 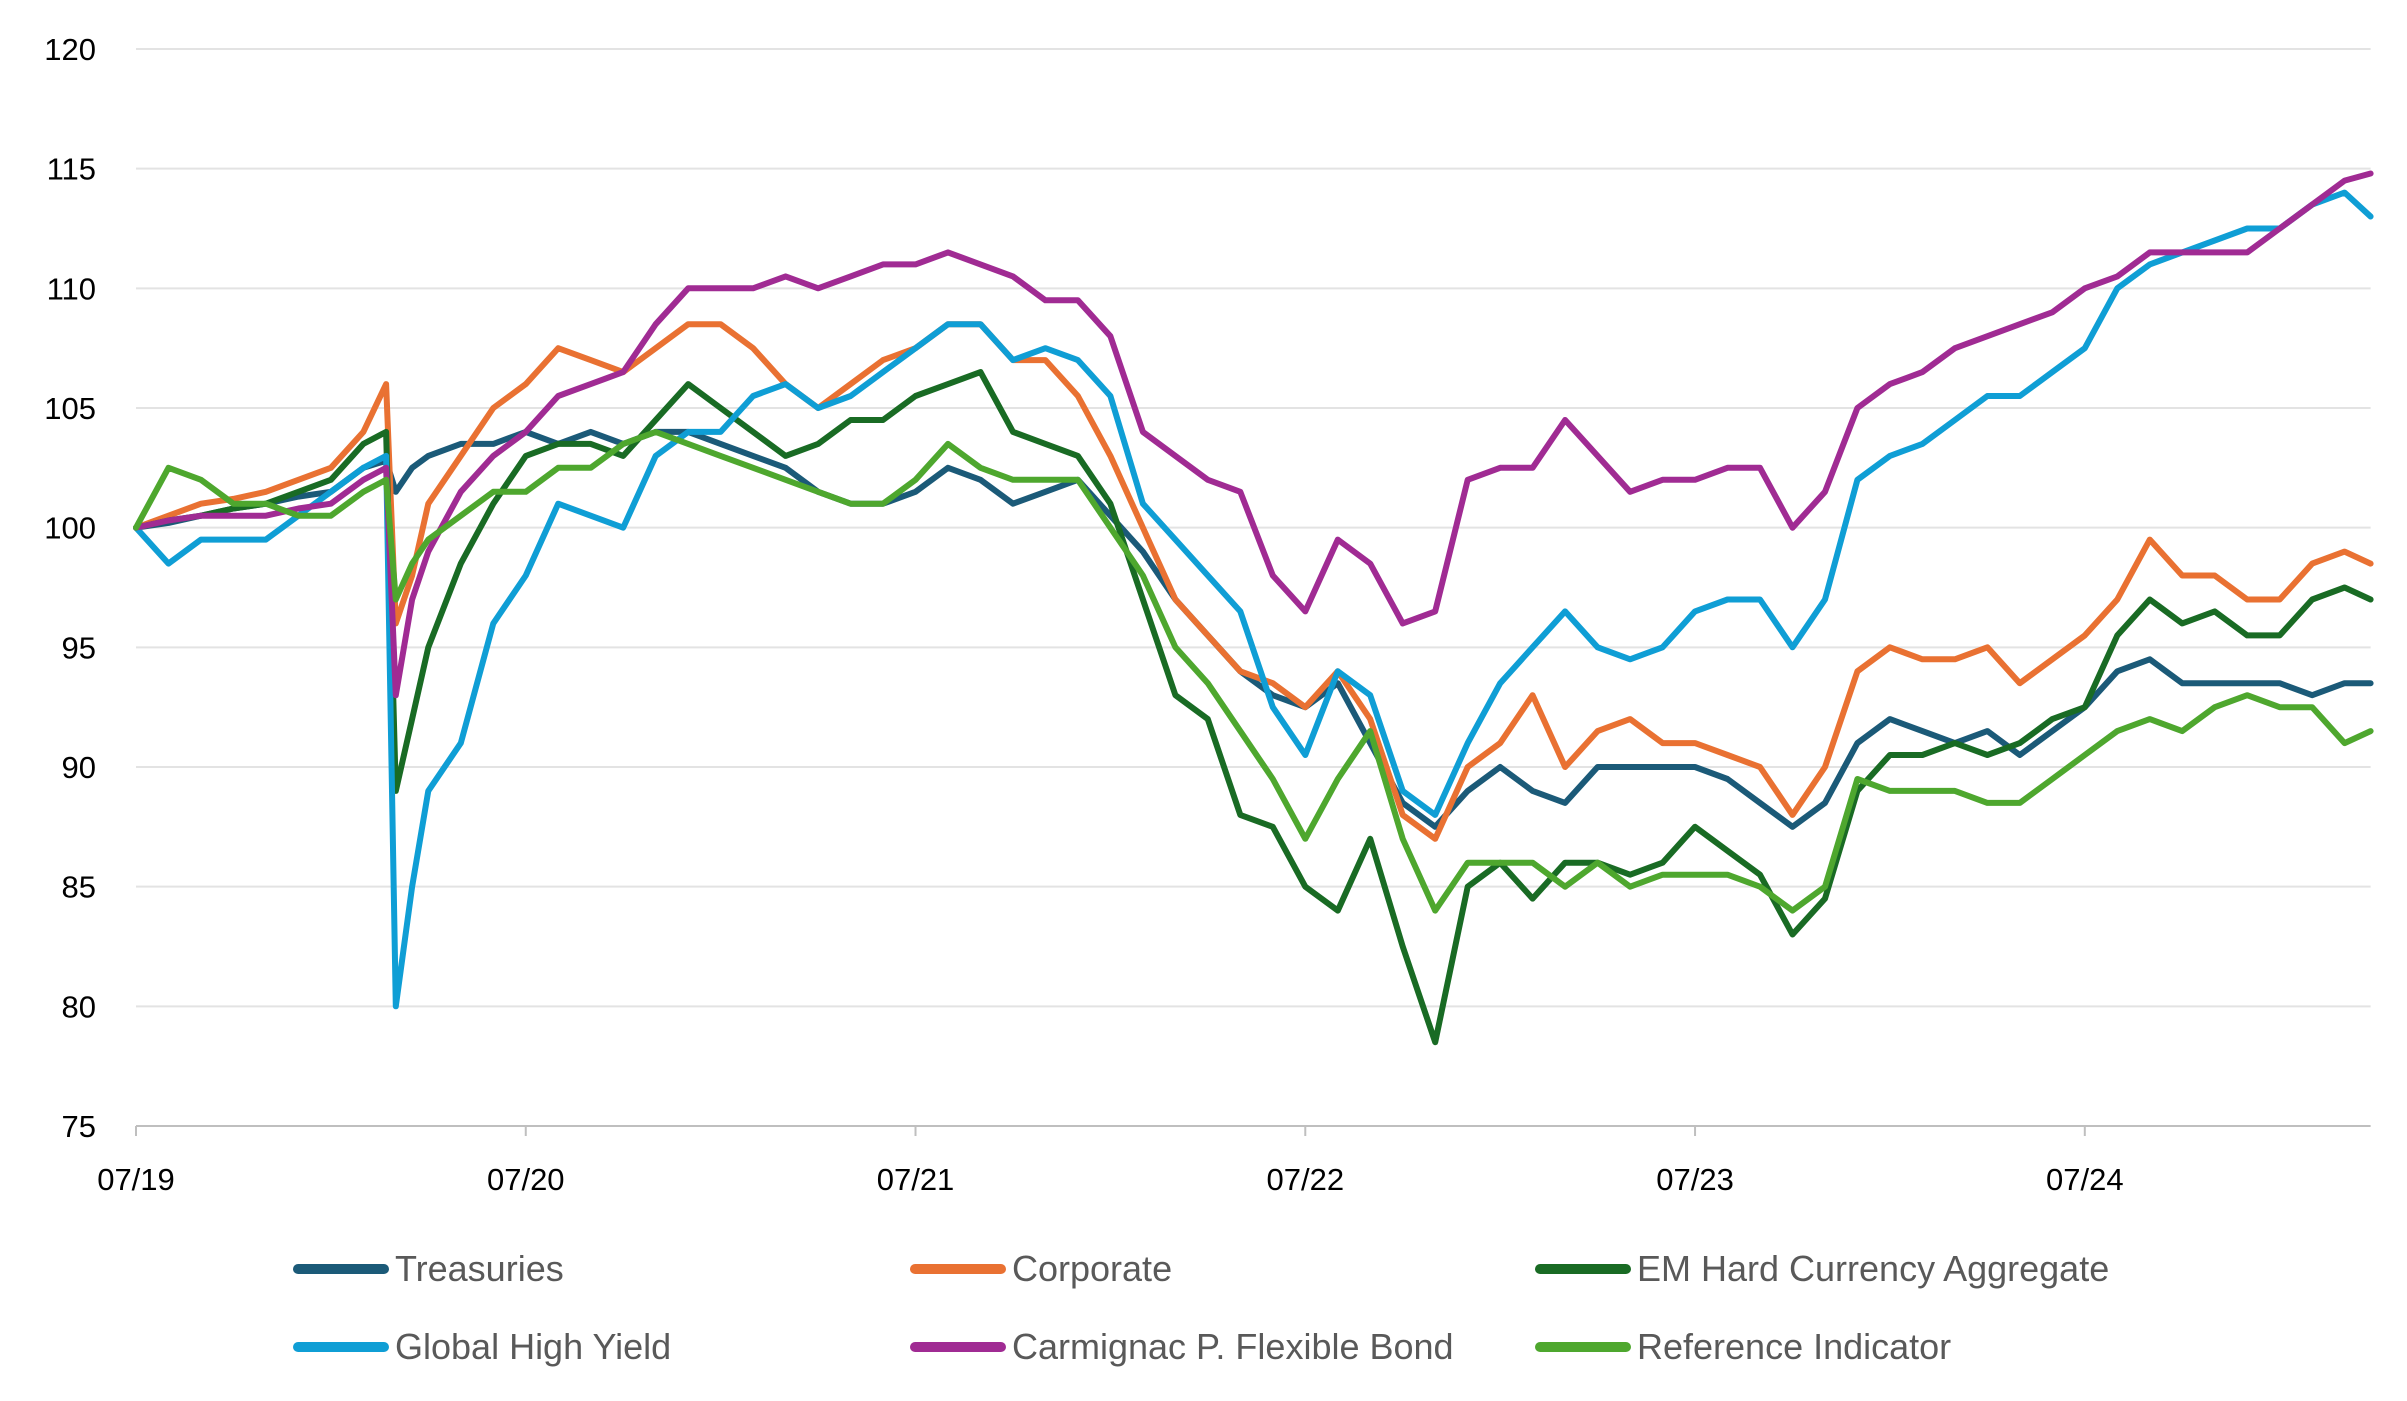 What do you see at coordinates (71, 288) in the screenshot?
I see `y-tick-label: 110` at bounding box center [71, 288].